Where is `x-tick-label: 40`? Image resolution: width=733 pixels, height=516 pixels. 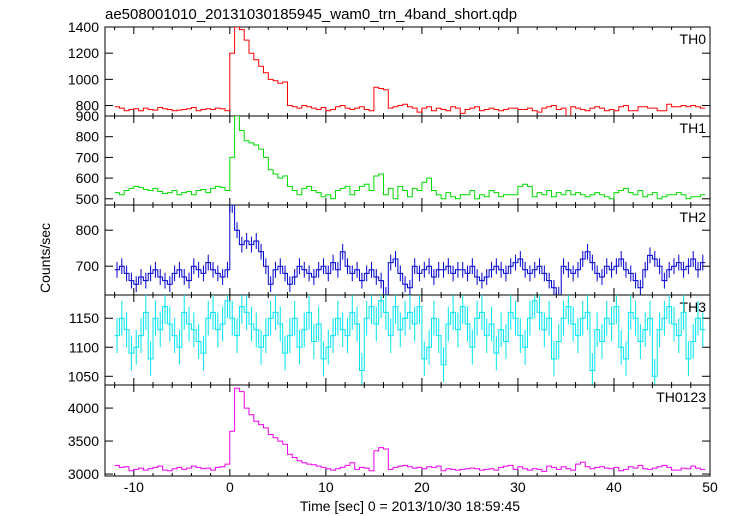
x-tick-label: 40 is located at coordinates (614, 487).